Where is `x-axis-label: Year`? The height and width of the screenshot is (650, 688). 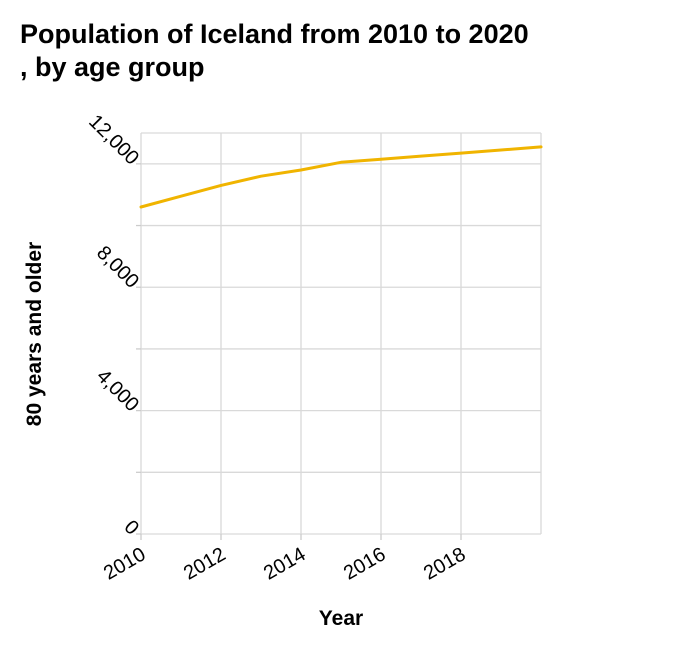
x-axis-label: Year is located at coordinates (341, 618).